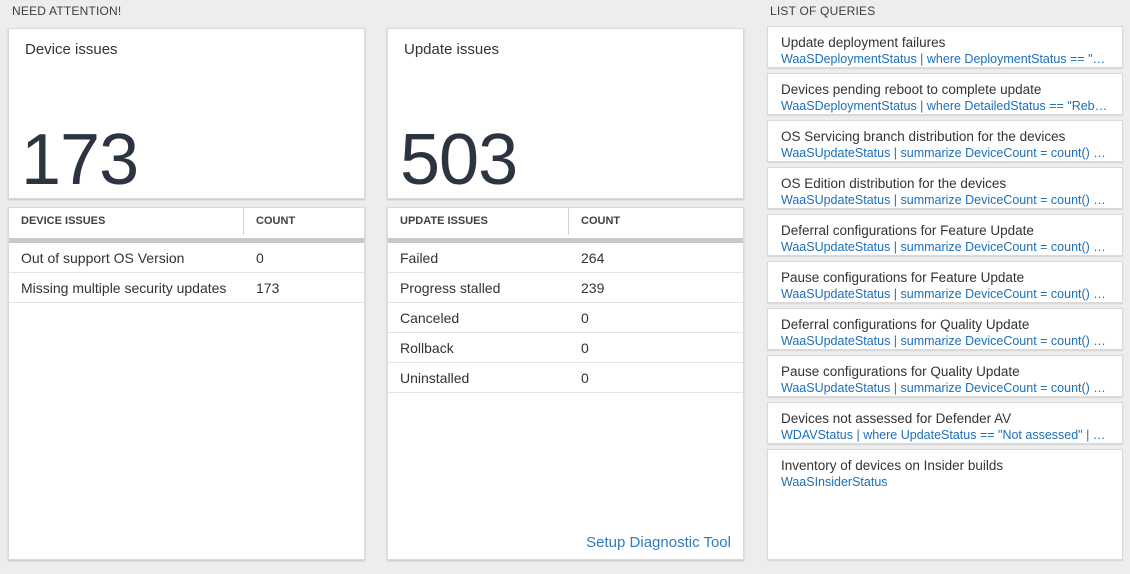 The image size is (1130, 574). Describe the element at coordinates (863, 42) in the screenshot. I see `query-title: Update deployment failures` at that location.